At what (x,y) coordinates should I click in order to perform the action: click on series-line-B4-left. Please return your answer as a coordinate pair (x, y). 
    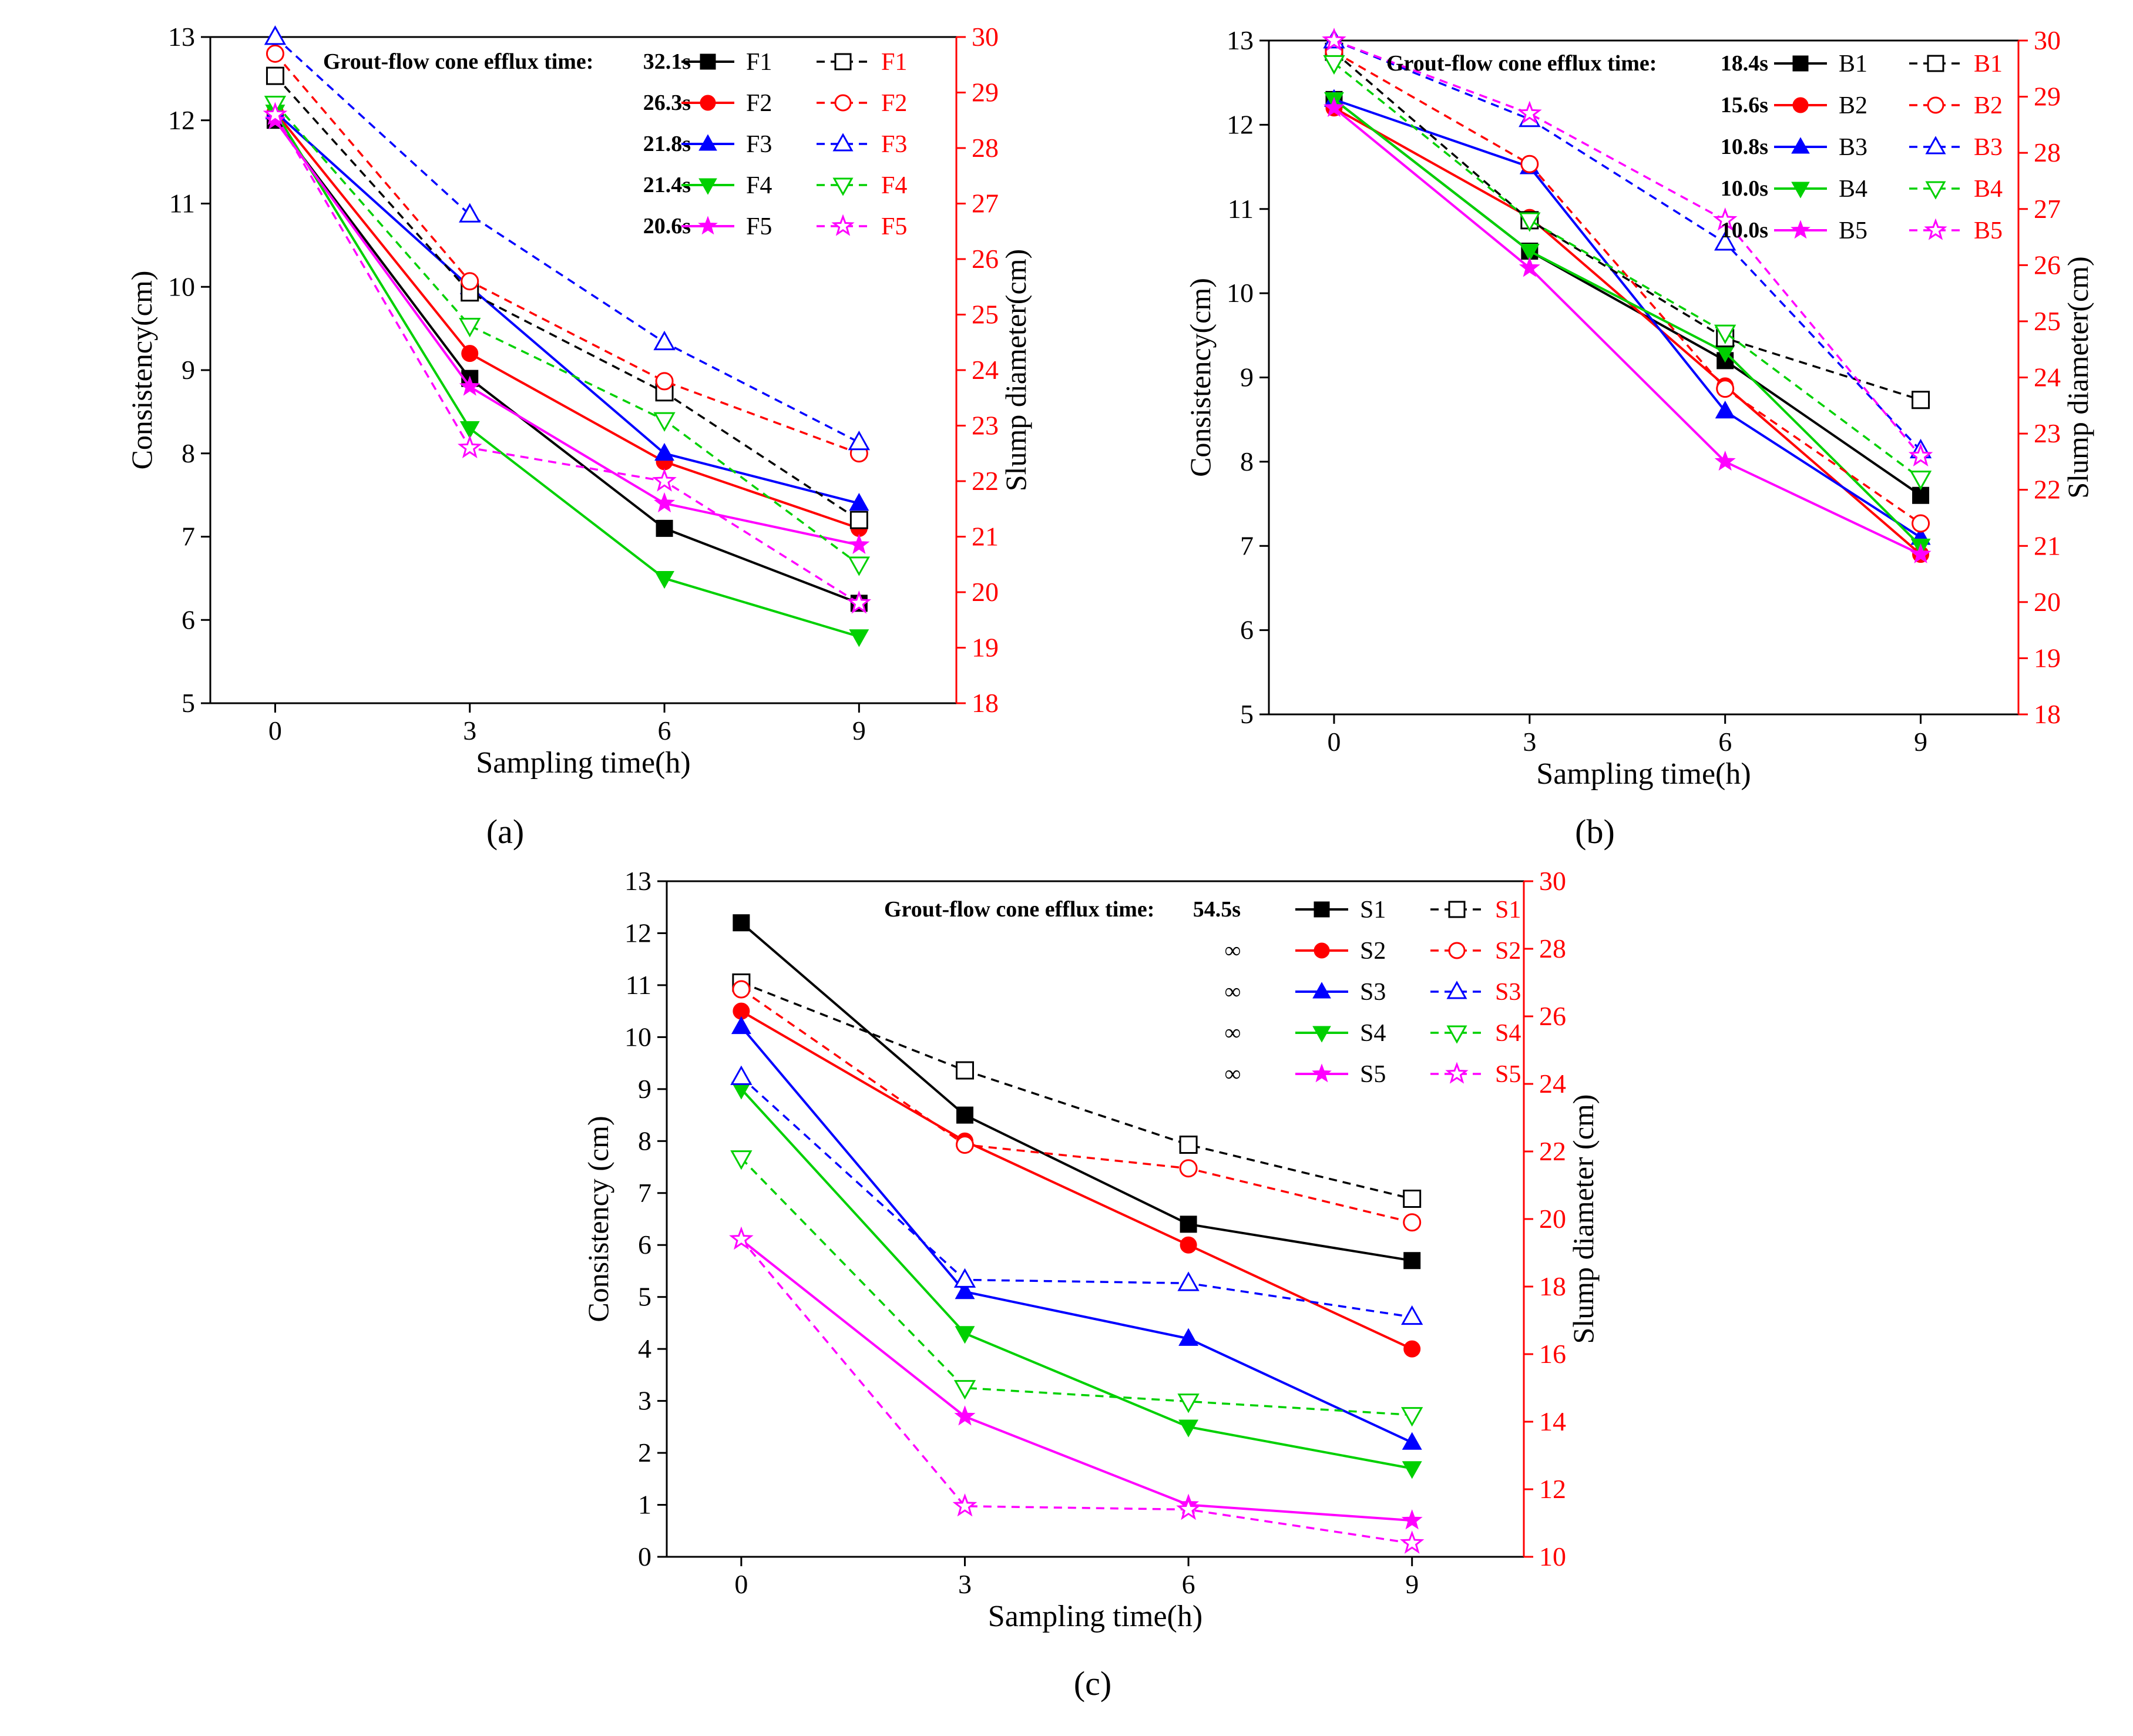
    Looking at the image, I should click on (1627, 322).